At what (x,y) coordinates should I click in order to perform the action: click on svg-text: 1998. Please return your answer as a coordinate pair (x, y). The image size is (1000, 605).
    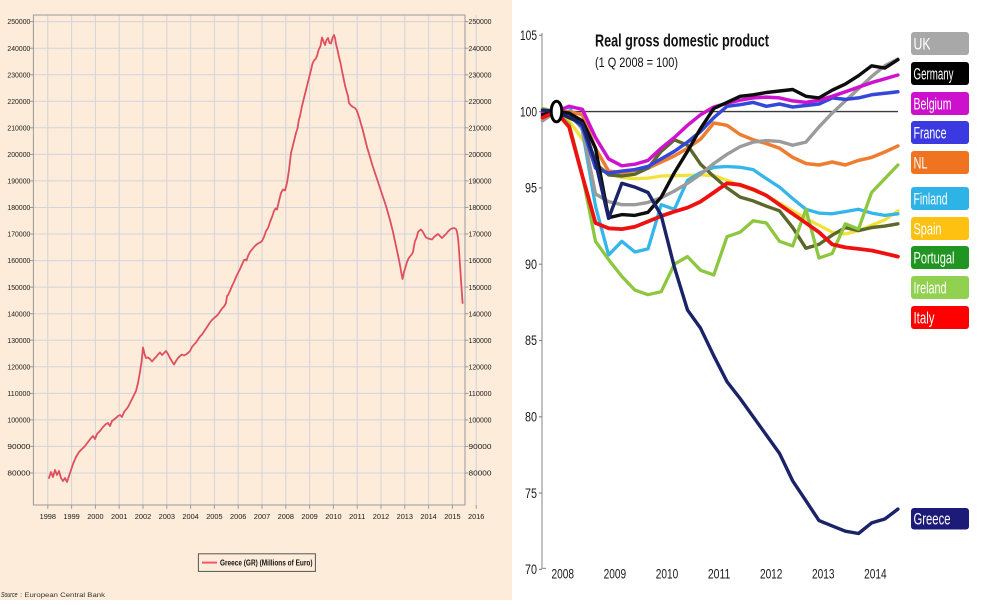
    Looking at the image, I should click on (48, 516).